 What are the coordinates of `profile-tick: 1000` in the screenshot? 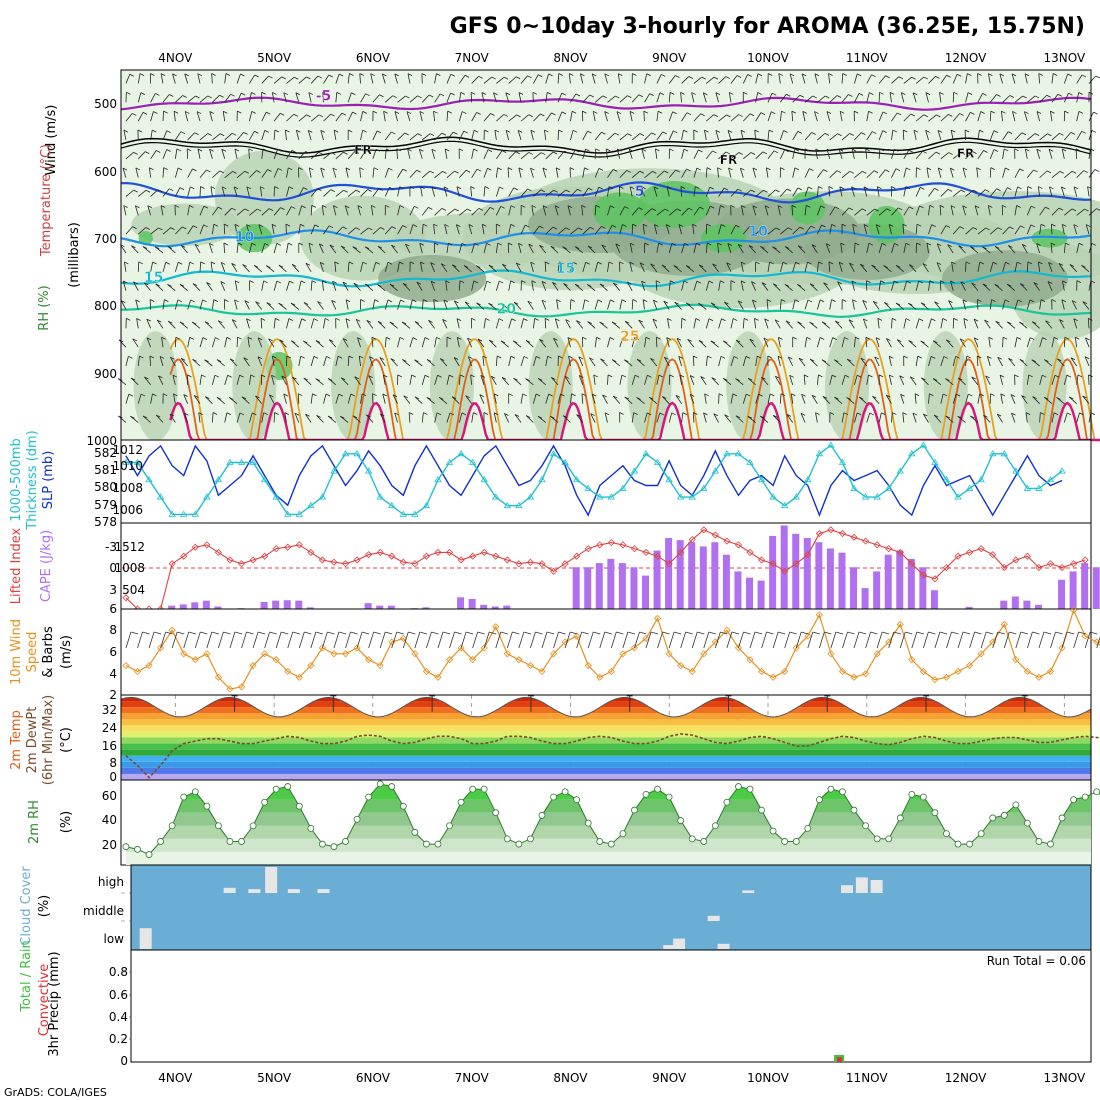 It's located at (101, 441).